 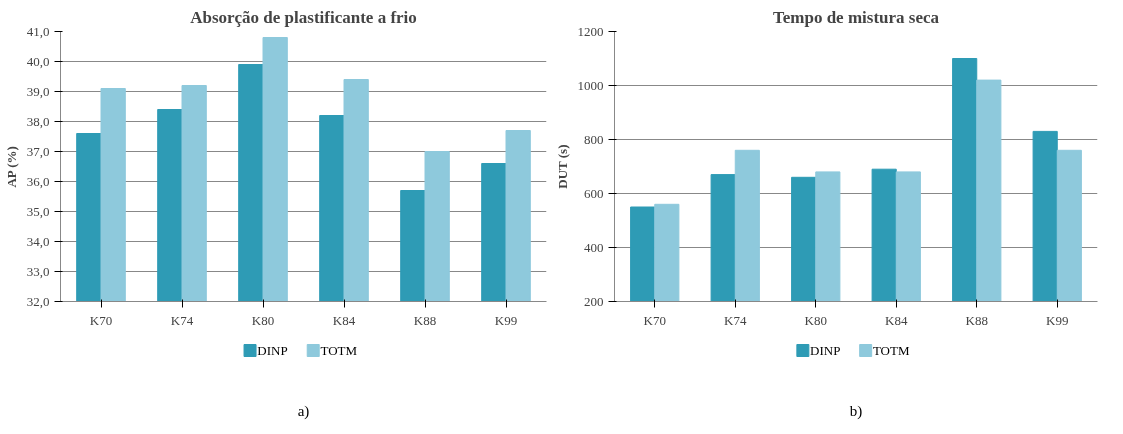 What do you see at coordinates (590, 31) in the screenshot?
I see `y-tick-label: 1200` at bounding box center [590, 31].